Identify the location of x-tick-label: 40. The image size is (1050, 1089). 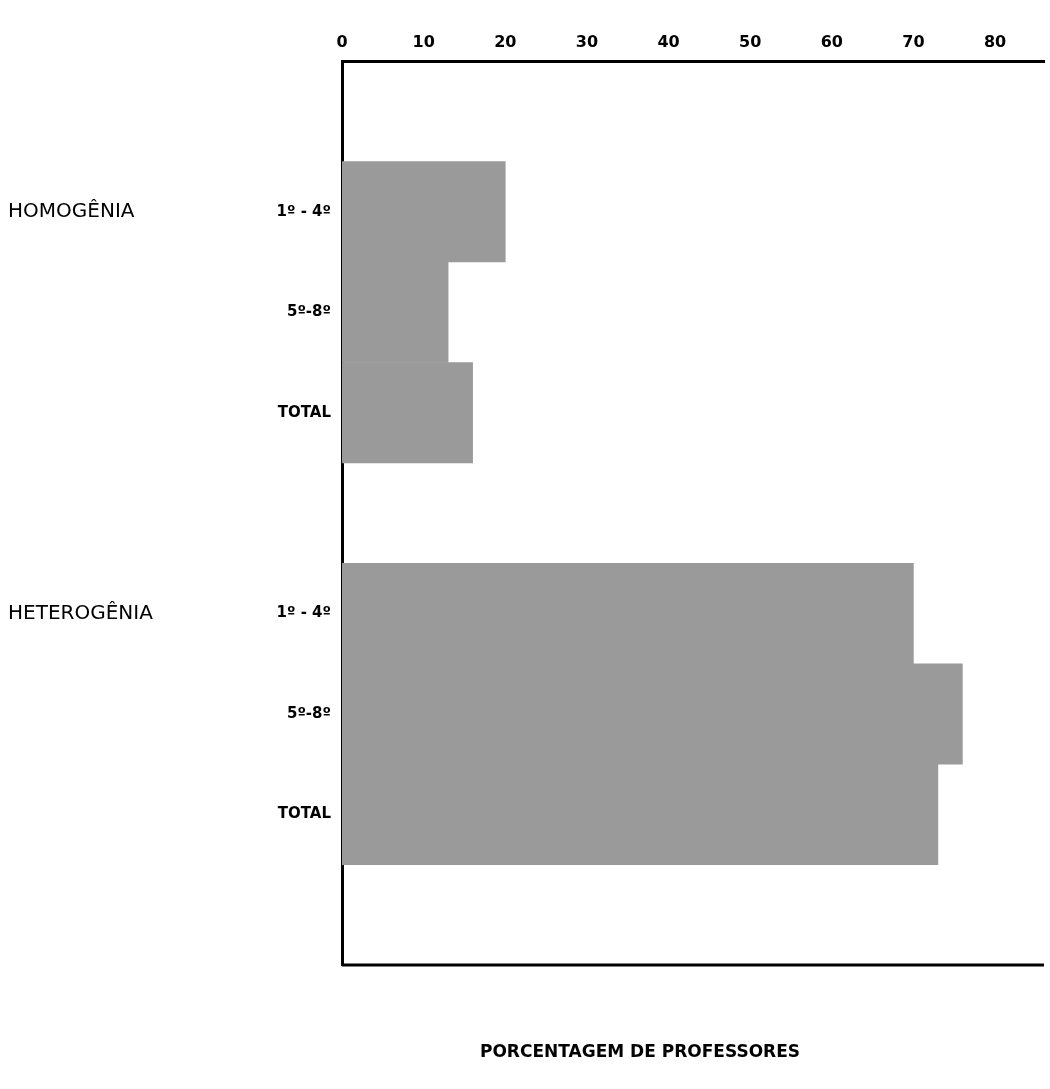
(668, 41).